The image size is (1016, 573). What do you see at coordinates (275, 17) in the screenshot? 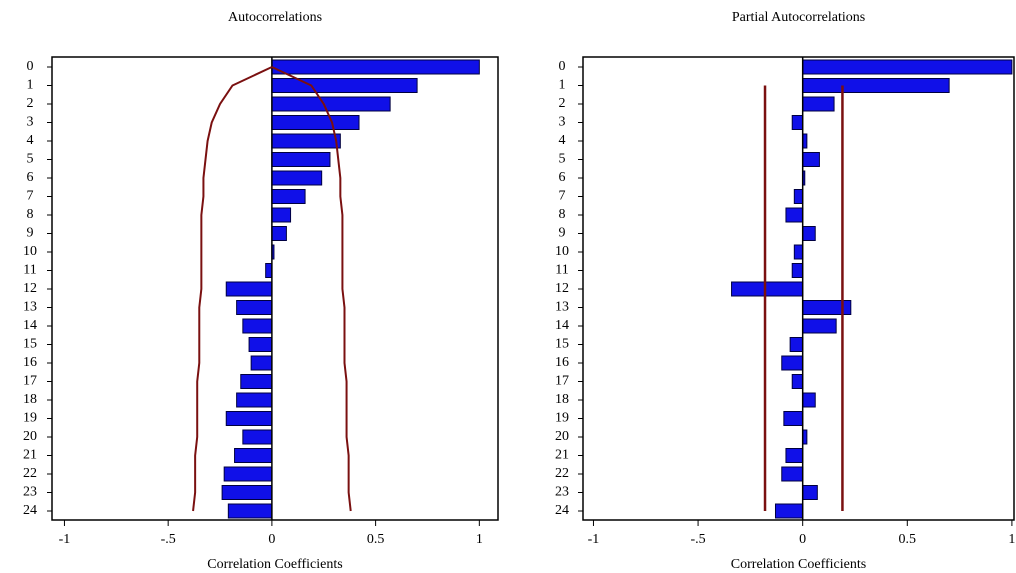
I see `chart-title: Autocorrelations` at bounding box center [275, 17].